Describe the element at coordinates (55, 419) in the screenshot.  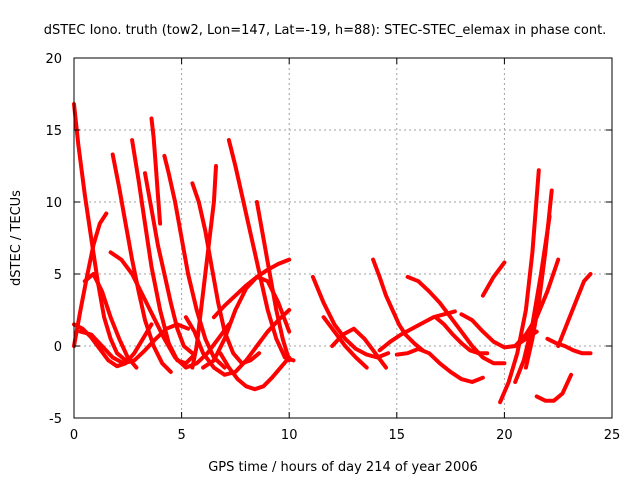
I see `y-tick-label: -5` at that location.